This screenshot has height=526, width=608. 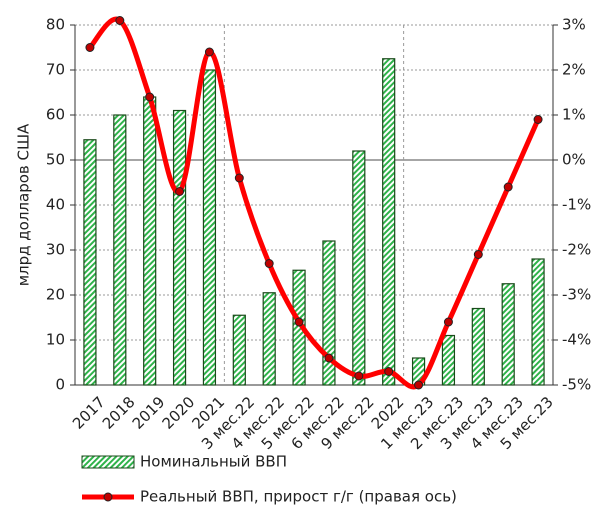 What do you see at coordinates (108, 497) in the screenshot?
I see `legend-marker` at bounding box center [108, 497].